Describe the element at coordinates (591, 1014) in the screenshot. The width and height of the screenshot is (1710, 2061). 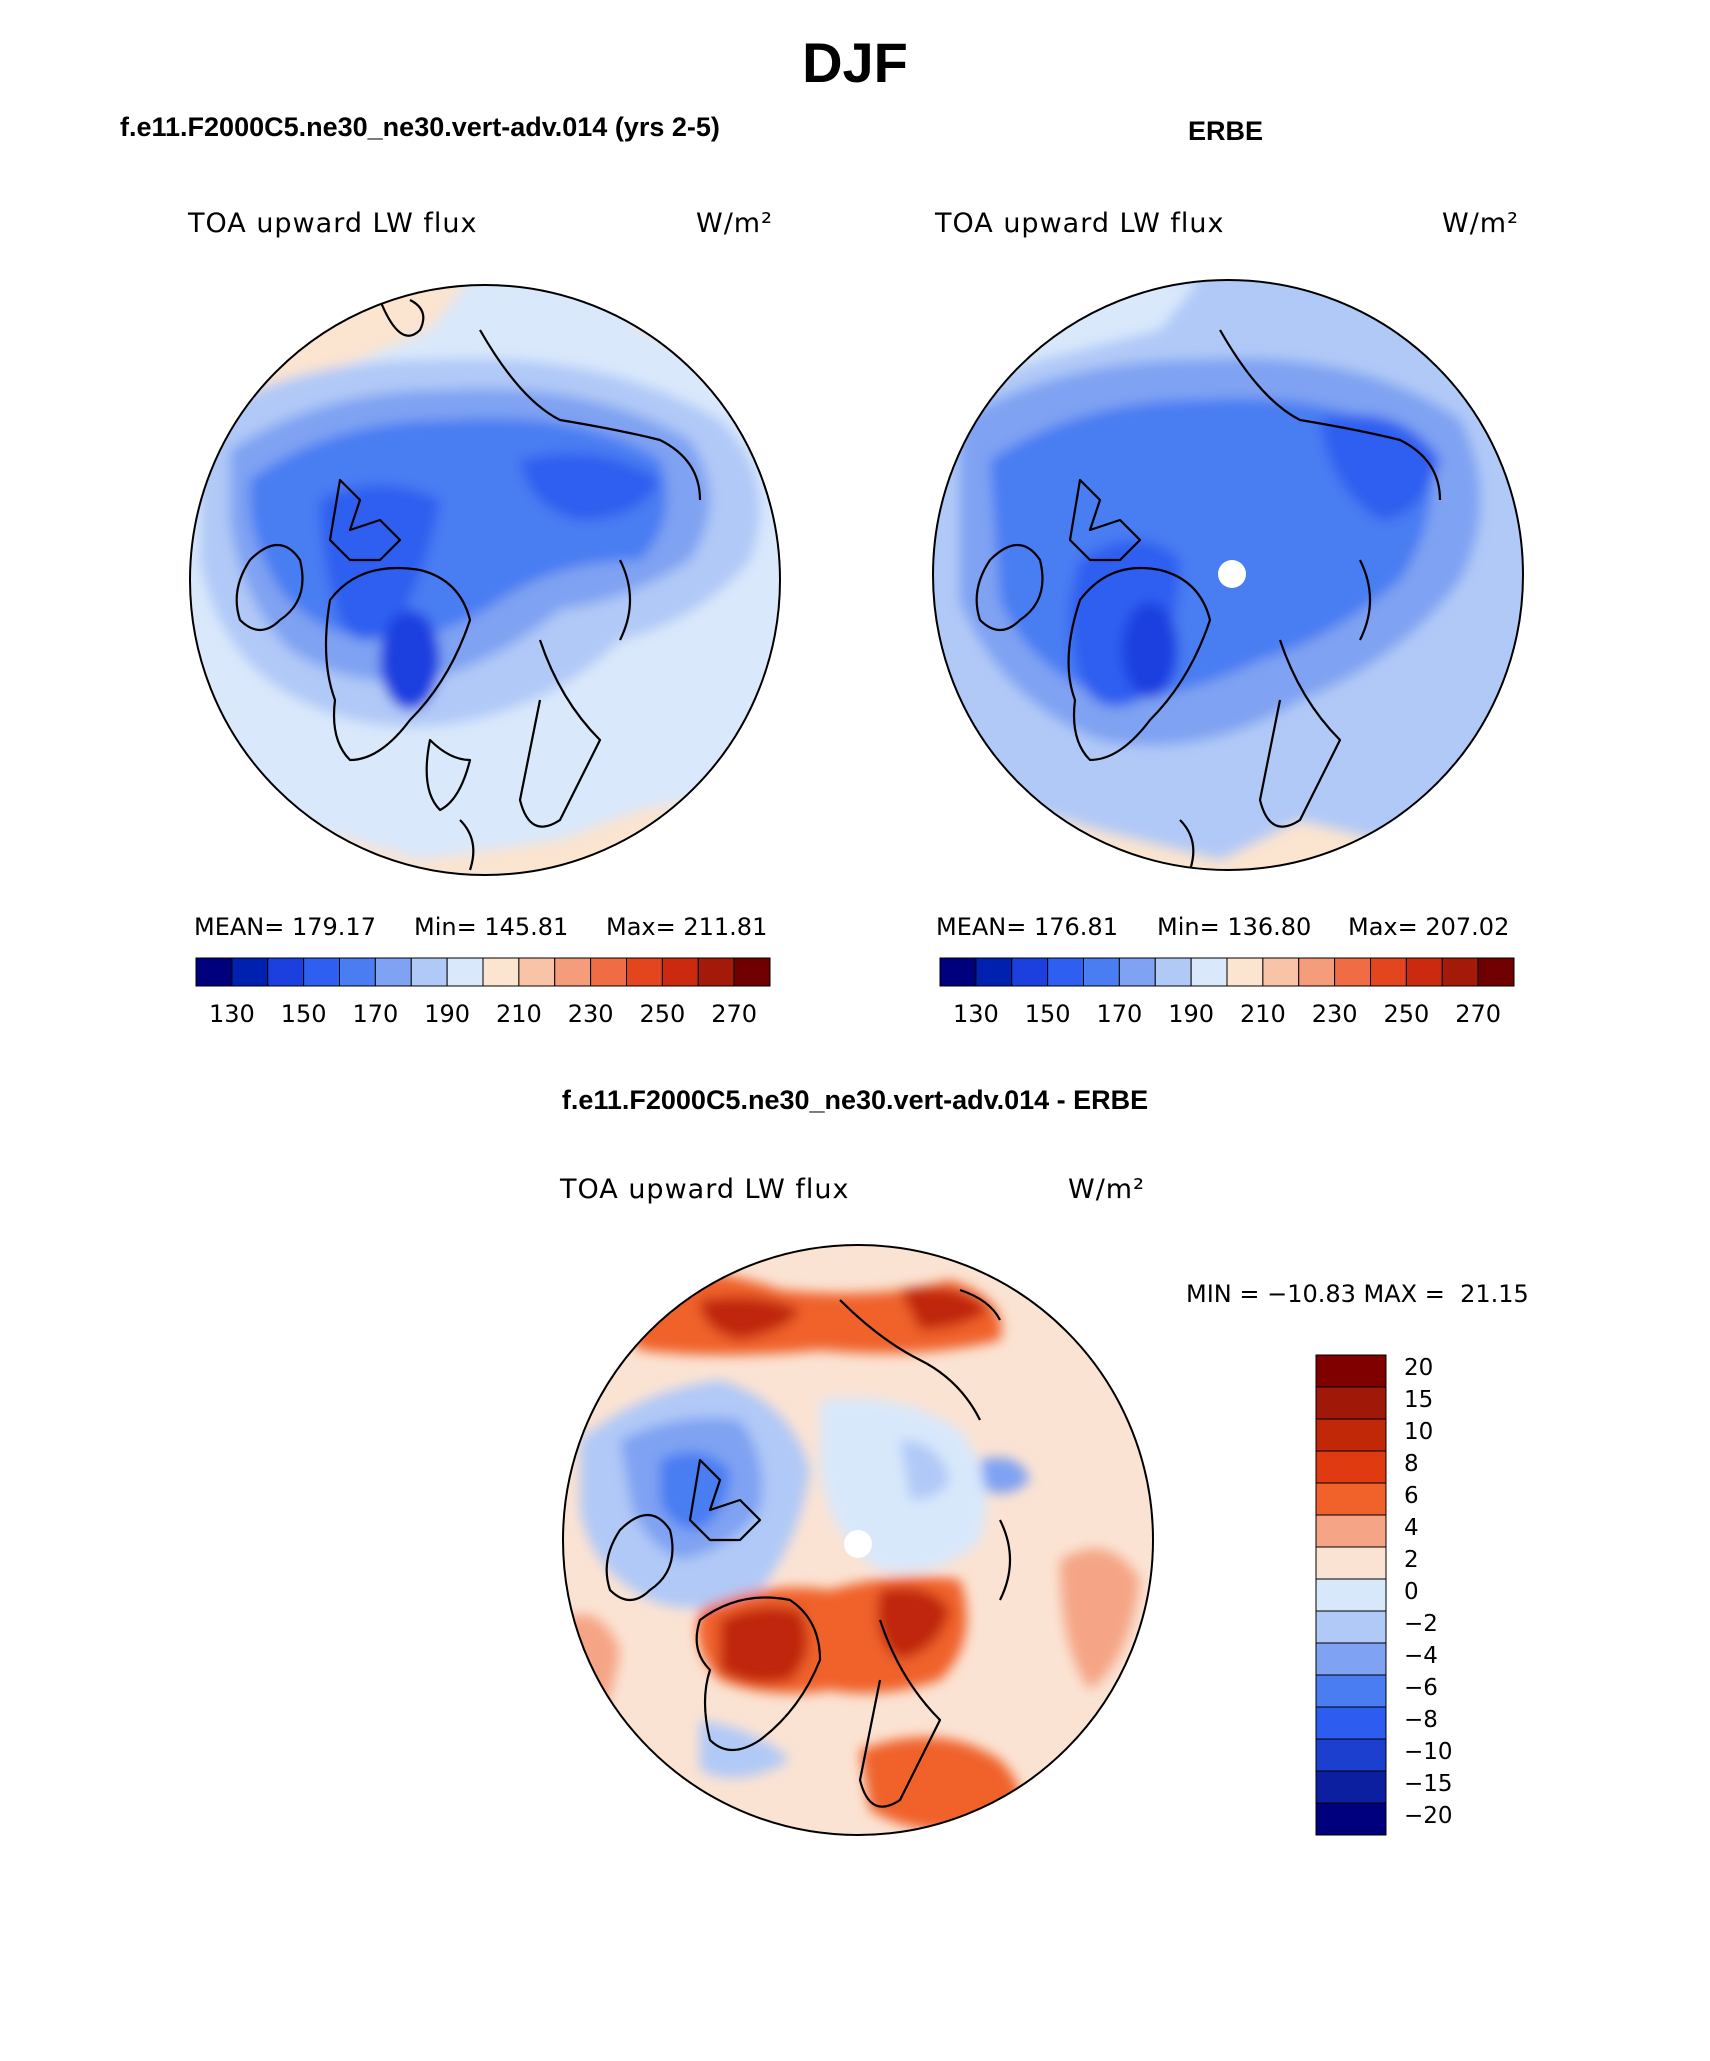
I see `model-colorbar-tick-label: 230` at that location.